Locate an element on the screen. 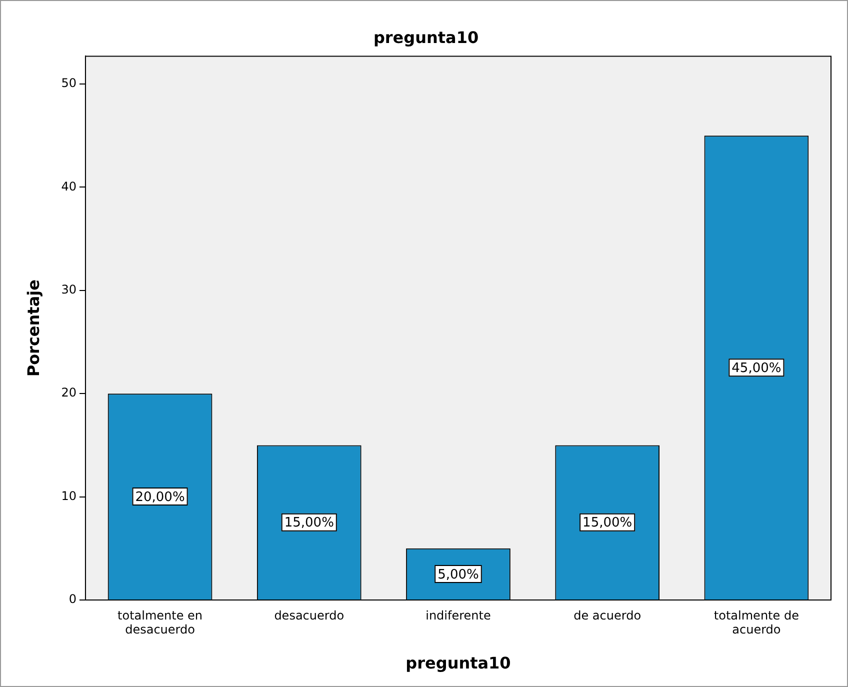 This screenshot has width=848, height=687. data-label: 5,00% is located at coordinates (458, 574).